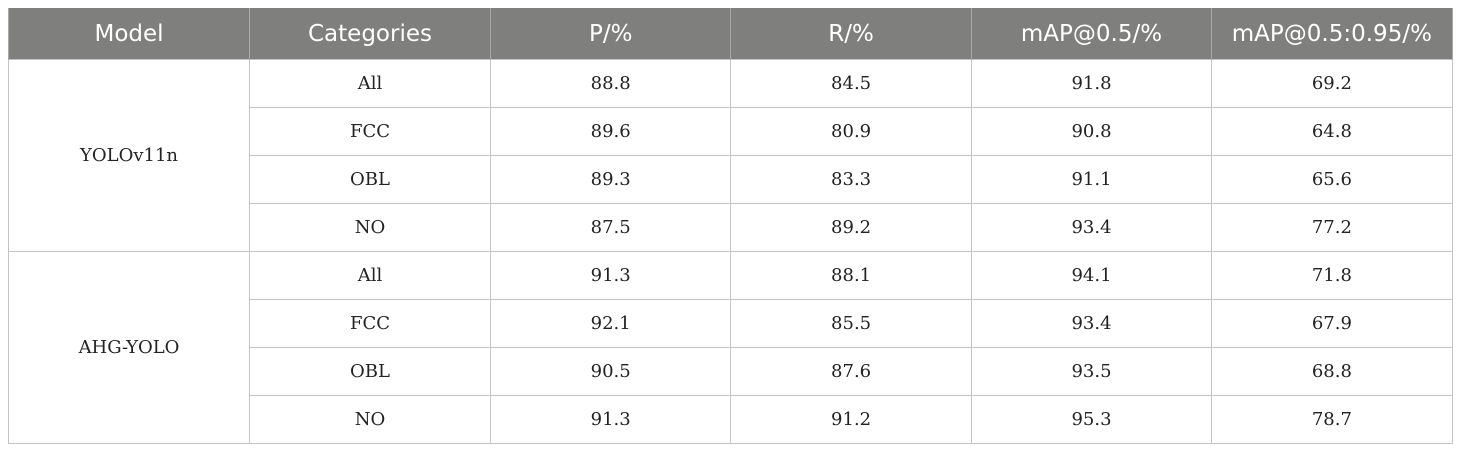 This screenshot has width=1460, height=453. I want to click on map50-95-cell: 65.6, so click(1332, 179).